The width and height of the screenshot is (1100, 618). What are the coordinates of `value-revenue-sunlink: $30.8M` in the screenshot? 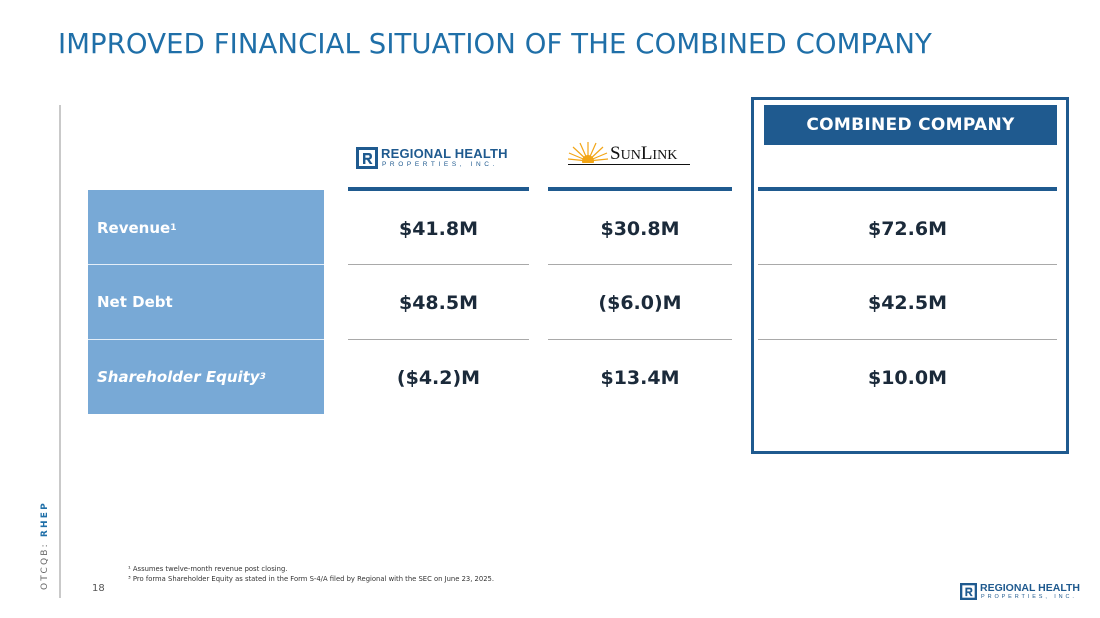 It's located at (640, 229).